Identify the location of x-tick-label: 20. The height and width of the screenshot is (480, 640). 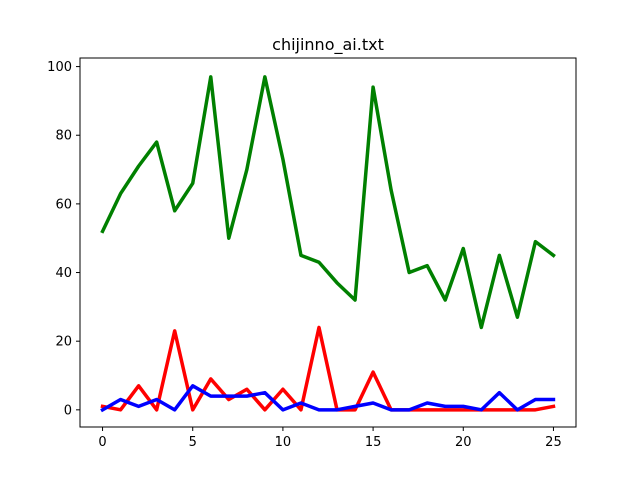
(463, 442).